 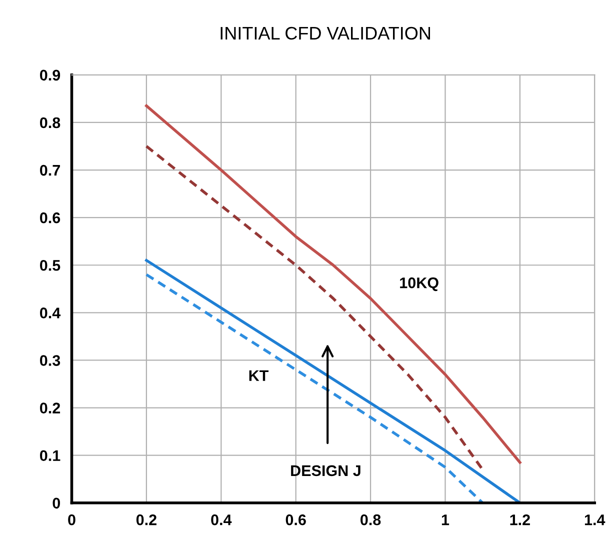 What do you see at coordinates (221, 520) in the screenshot?
I see `x-tick-label: 0.4` at bounding box center [221, 520].